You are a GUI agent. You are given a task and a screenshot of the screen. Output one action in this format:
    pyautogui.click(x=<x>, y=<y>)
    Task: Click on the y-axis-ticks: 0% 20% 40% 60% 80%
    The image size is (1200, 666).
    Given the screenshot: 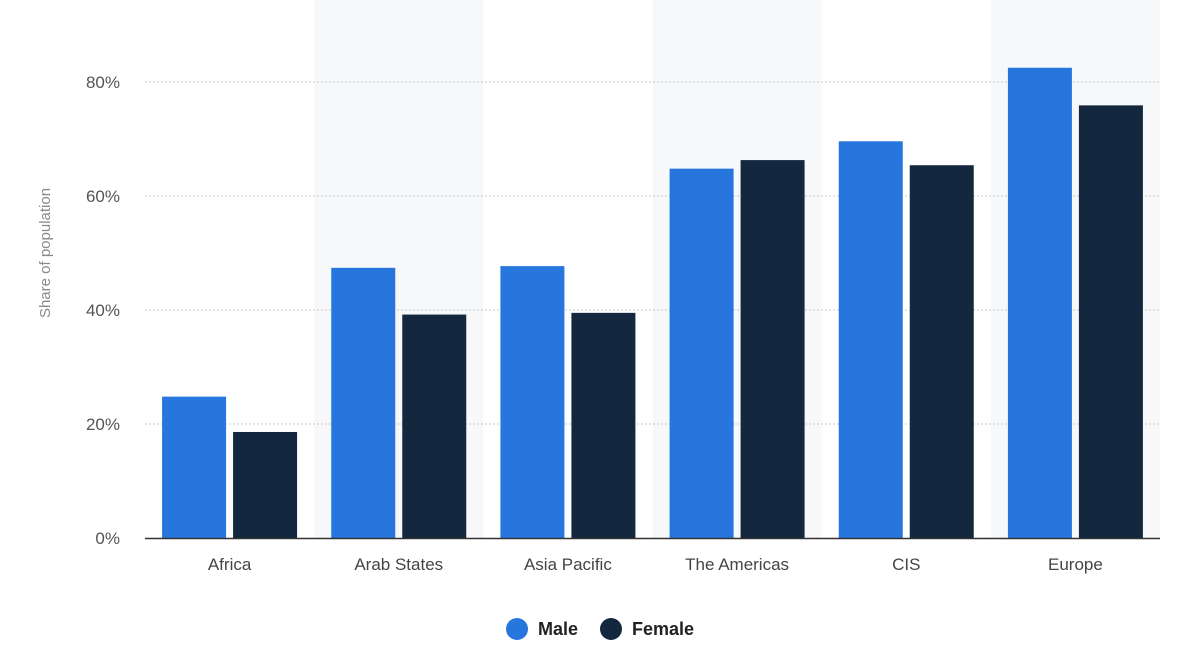 What is the action you would take?
    pyautogui.click(x=103, y=310)
    